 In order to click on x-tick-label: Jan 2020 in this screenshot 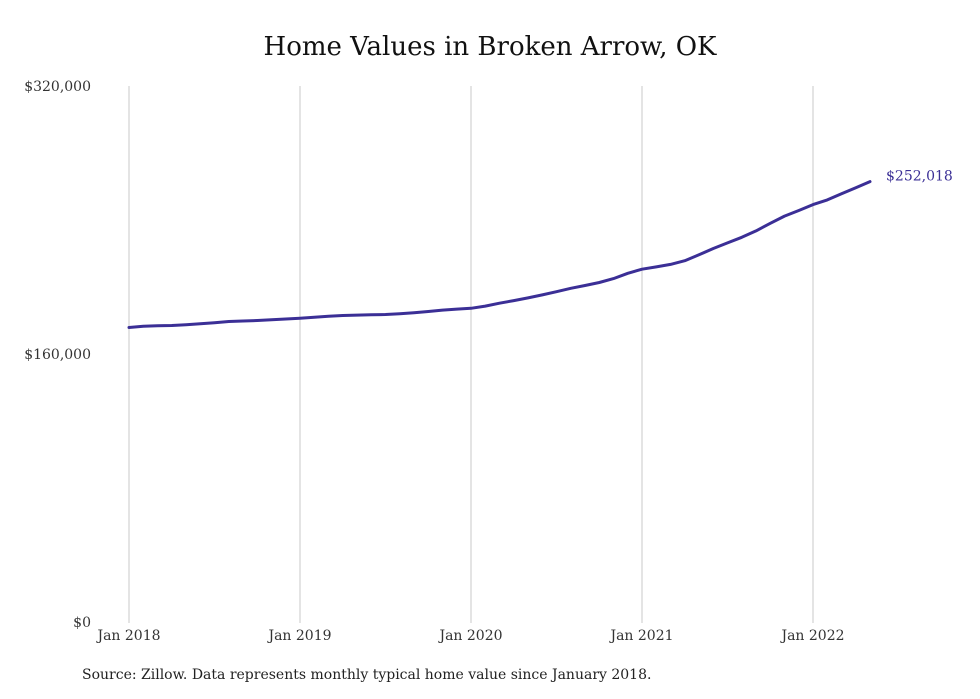, I will do `click(469, 636)`.